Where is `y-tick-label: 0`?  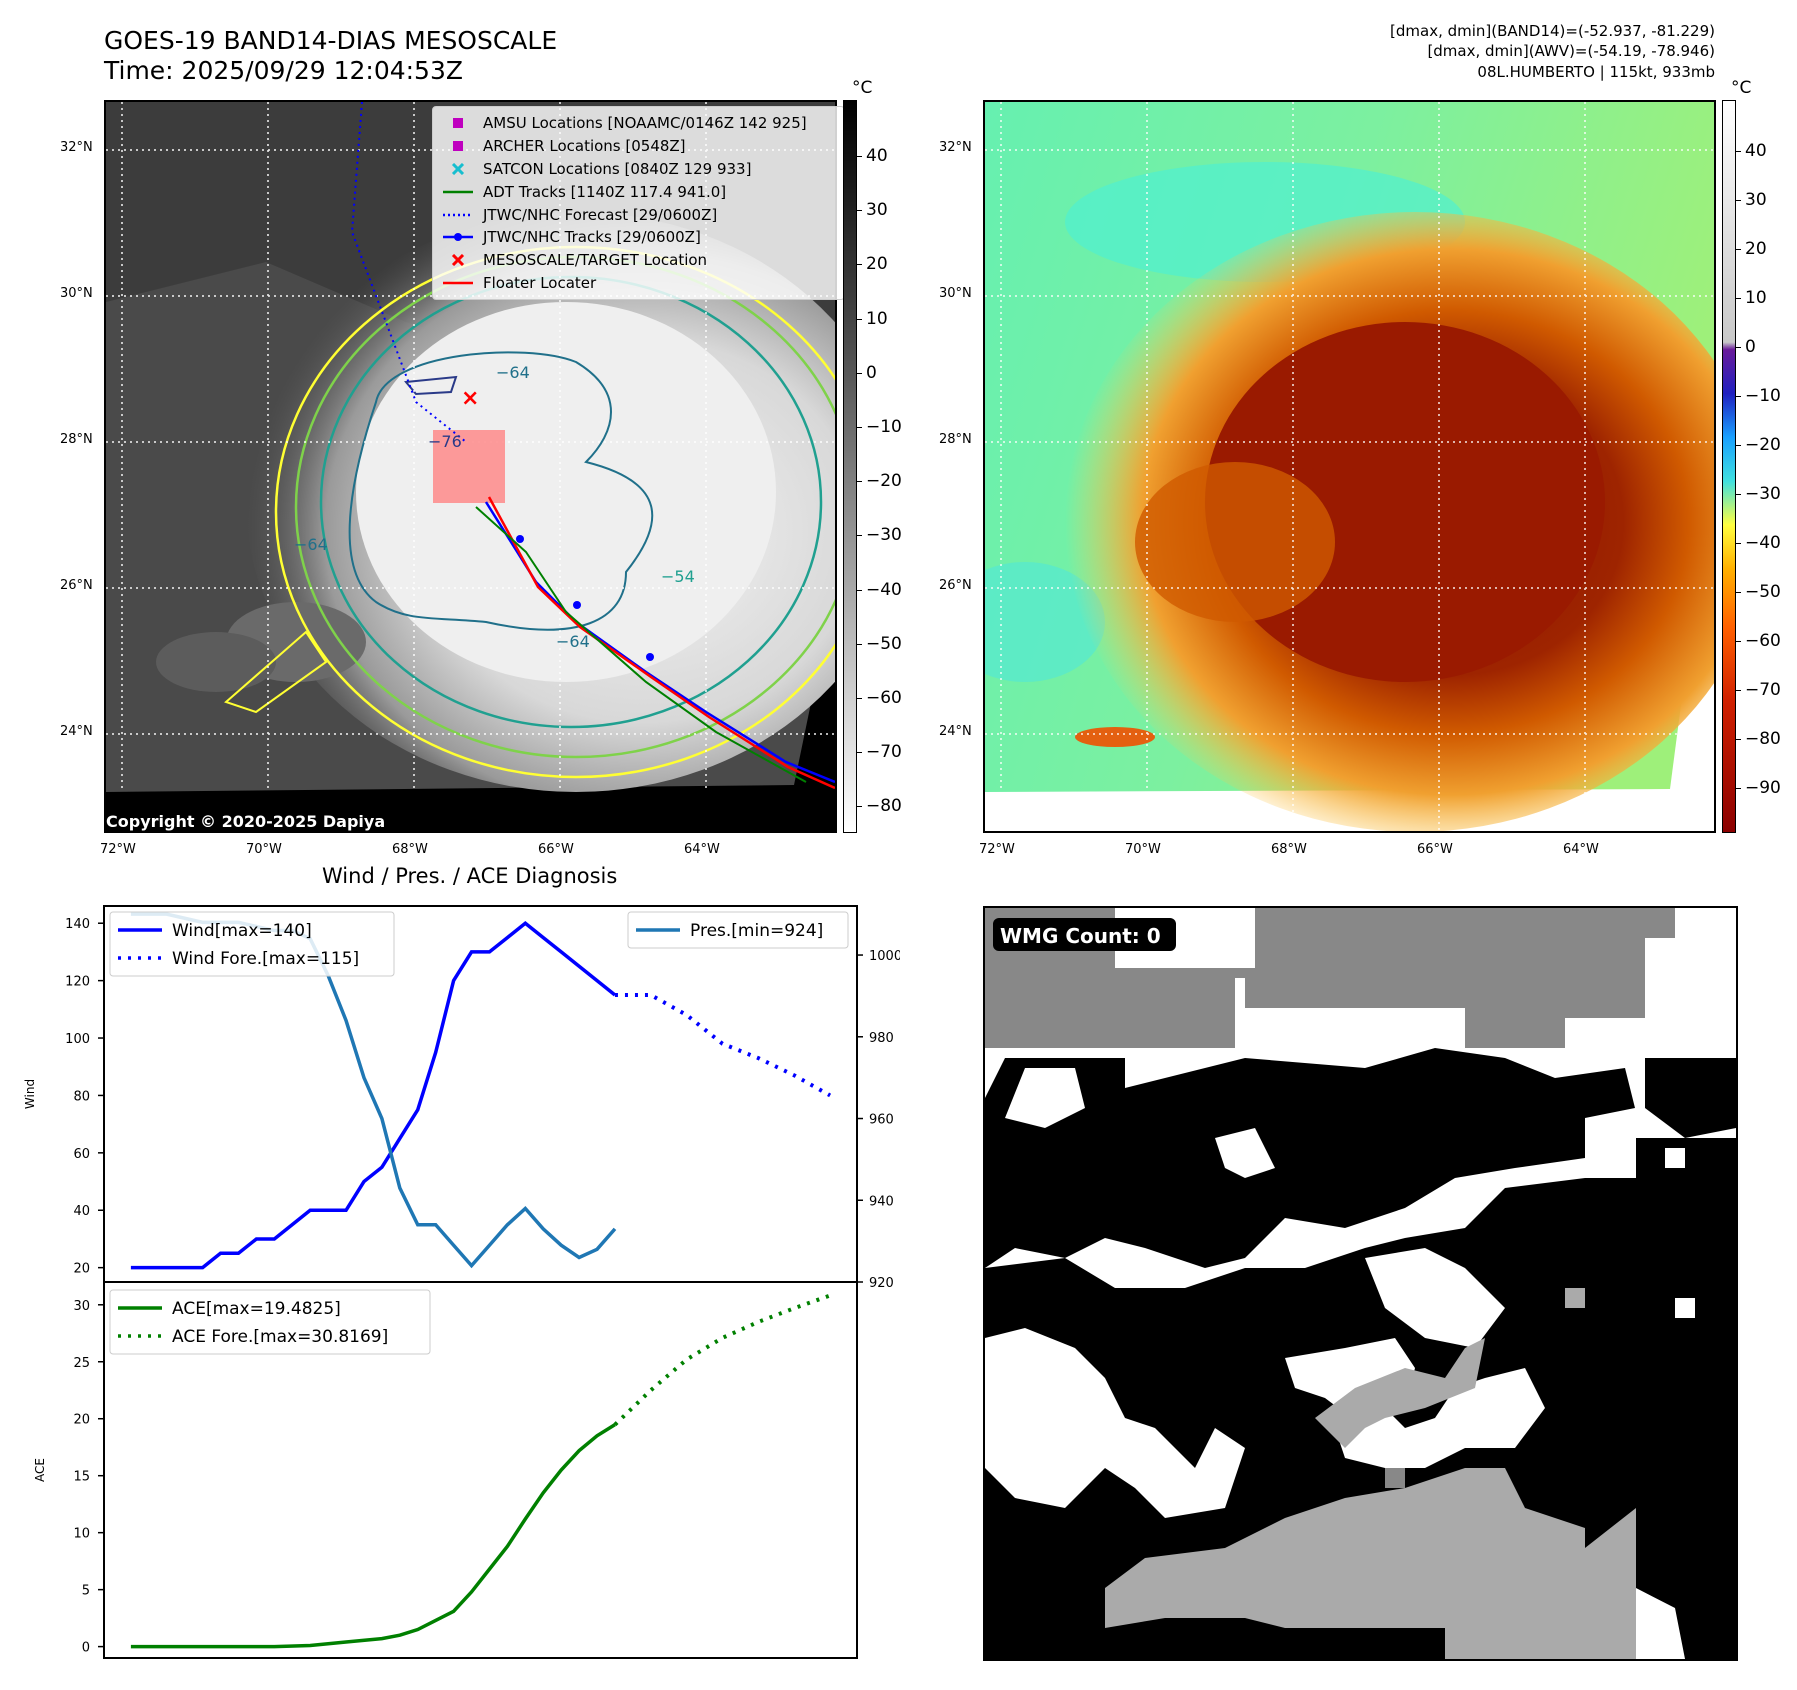
y-tick-label: 0 is located at coordinates (86, 1648).